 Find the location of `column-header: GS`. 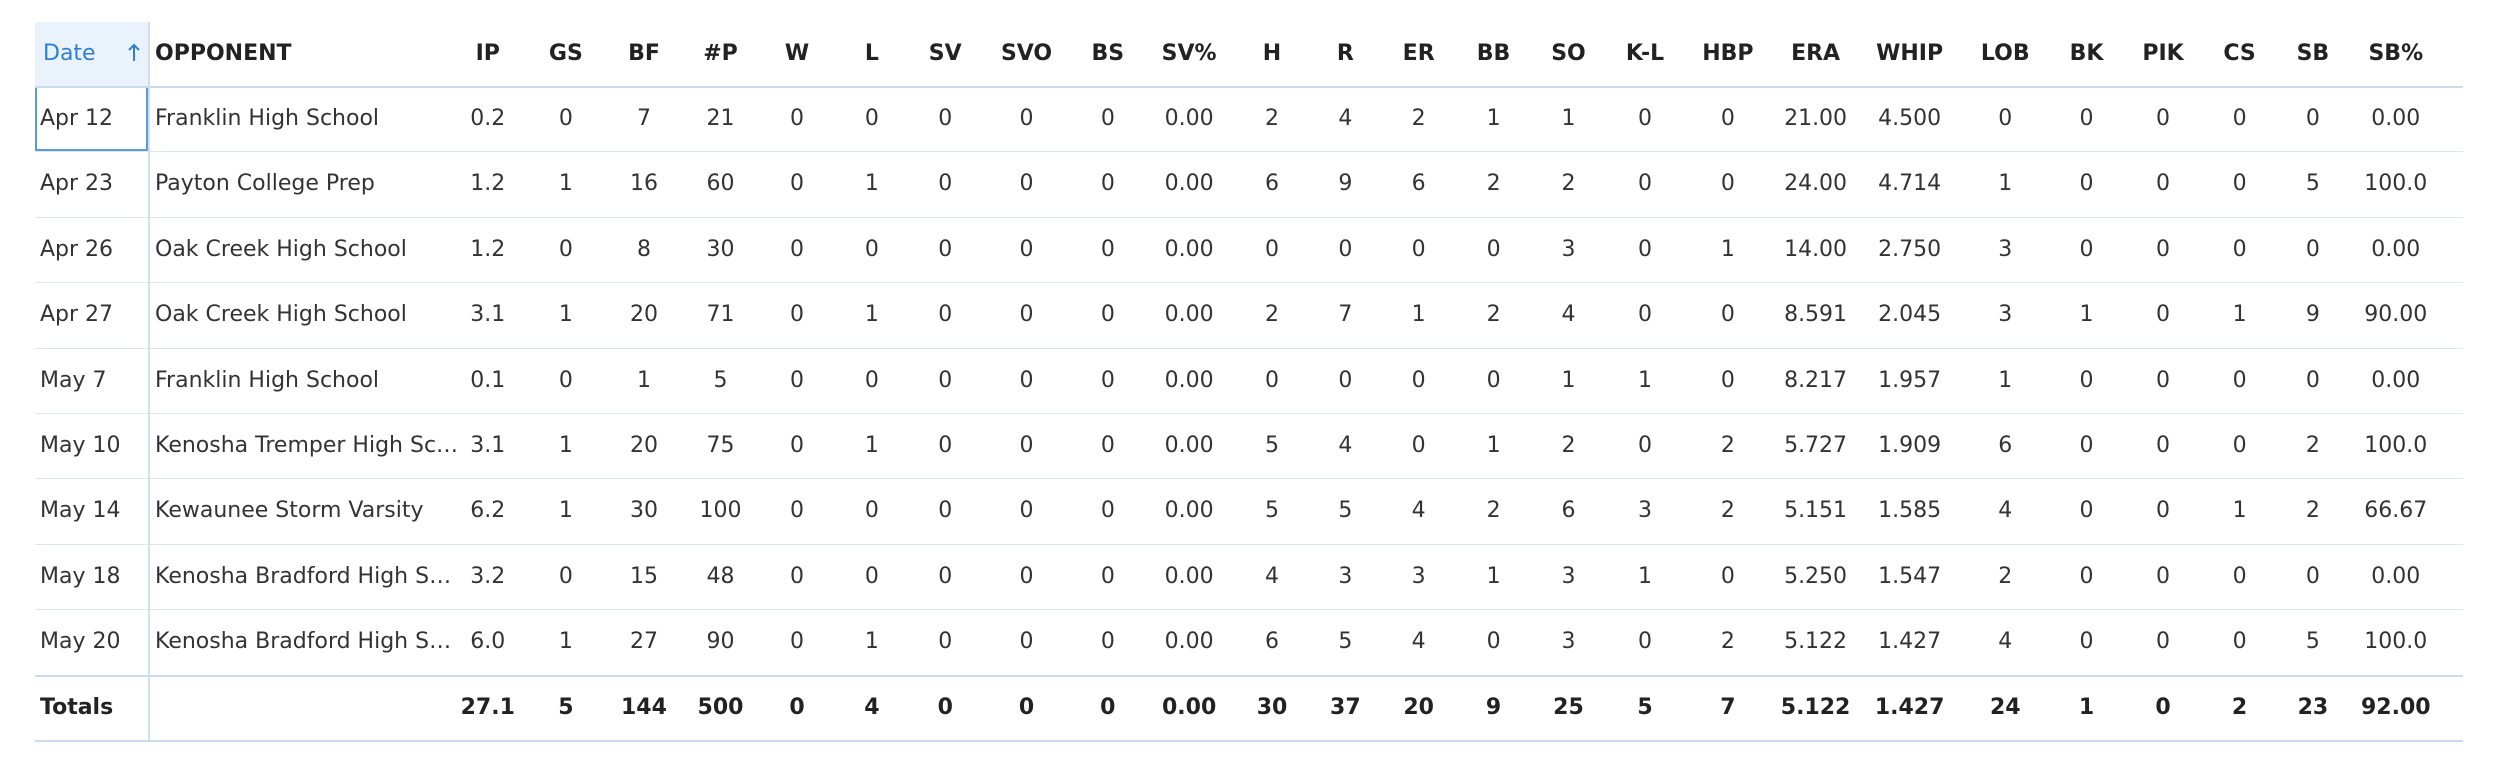

column-header: GS is located at coordinates (565, 53).